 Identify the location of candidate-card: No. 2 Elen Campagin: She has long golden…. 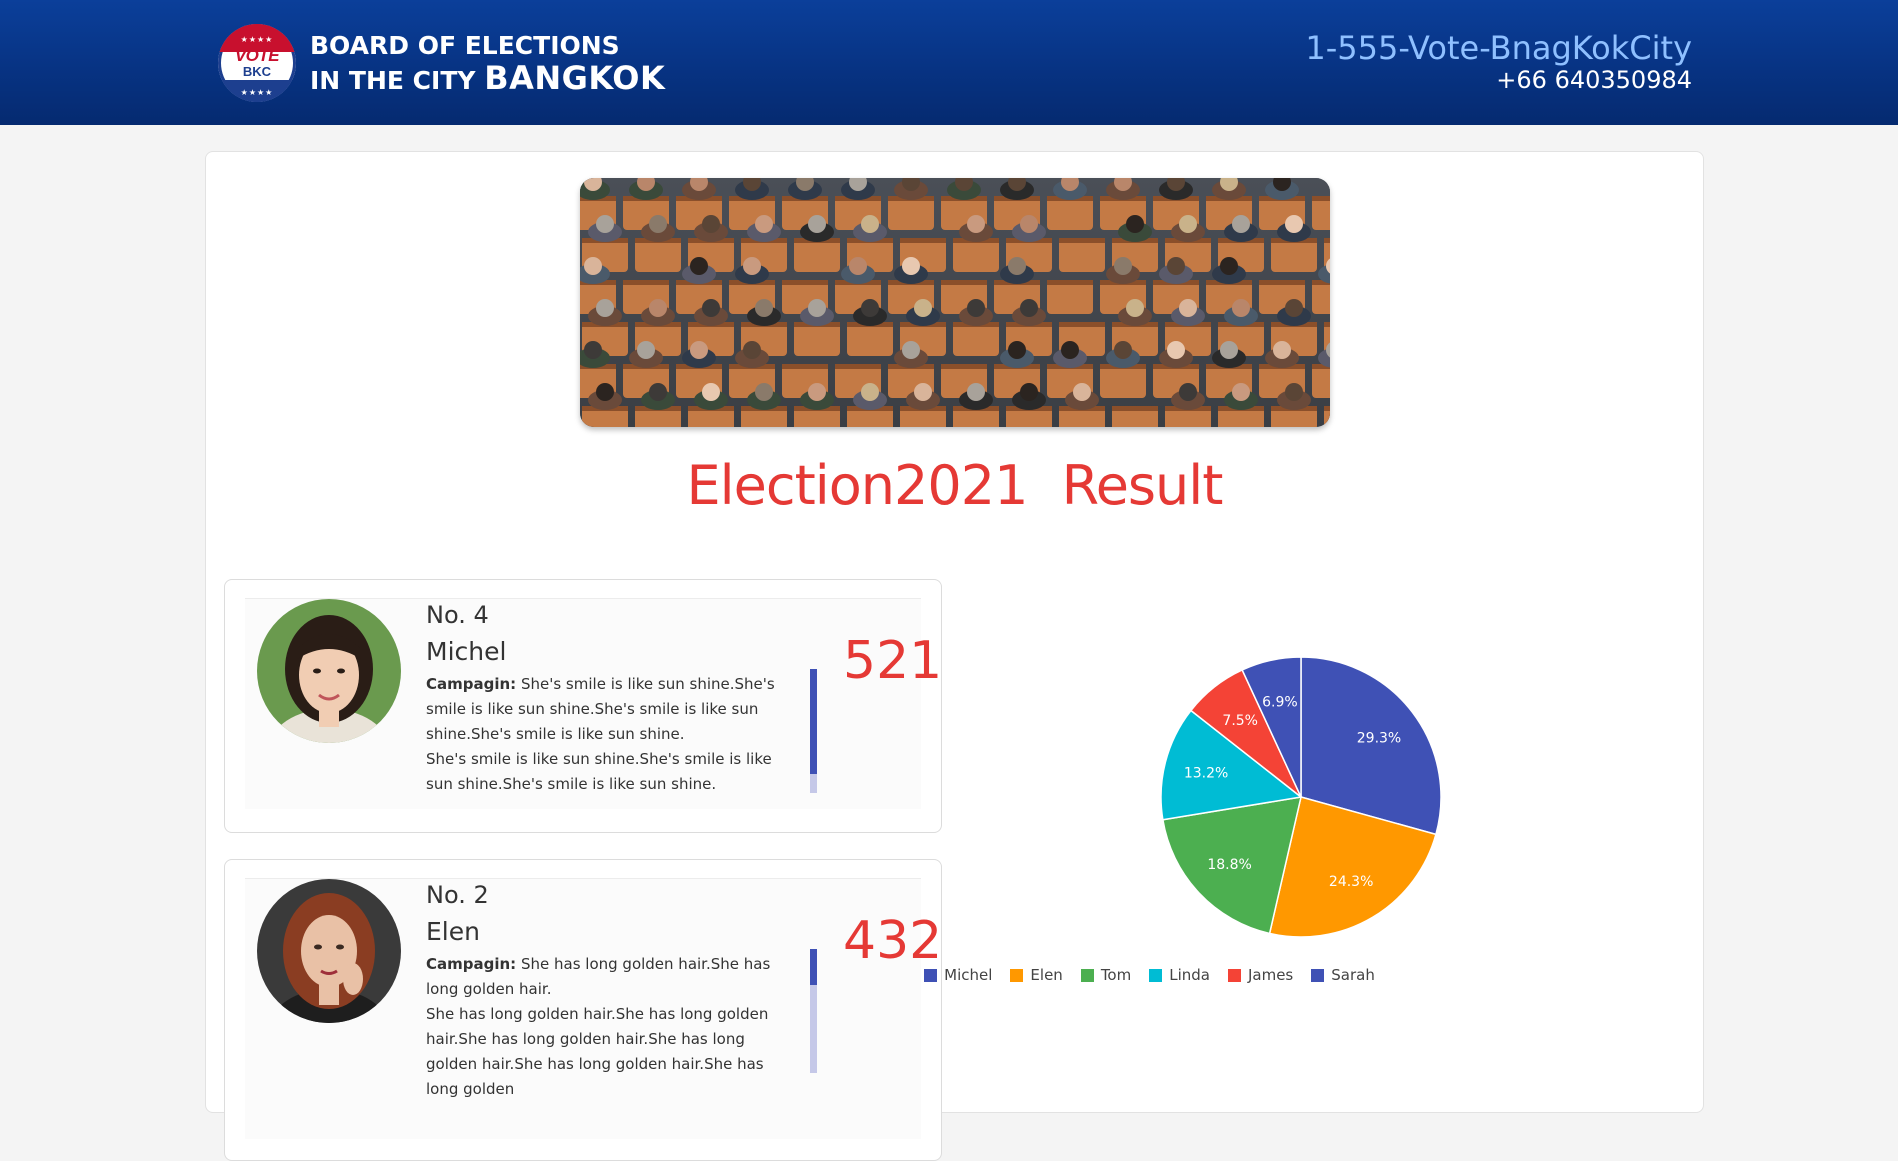
(583, 1010).